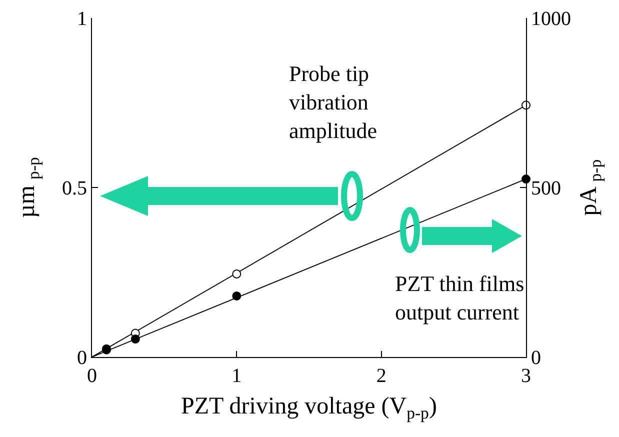 This screenshot has height=437, width=619. What do you see at coordinates (309, 407) in the screenshot?
I see `x-axis-title: PZT driving voltage (V$_{p-p}$)` at bounding box center [309, 407].